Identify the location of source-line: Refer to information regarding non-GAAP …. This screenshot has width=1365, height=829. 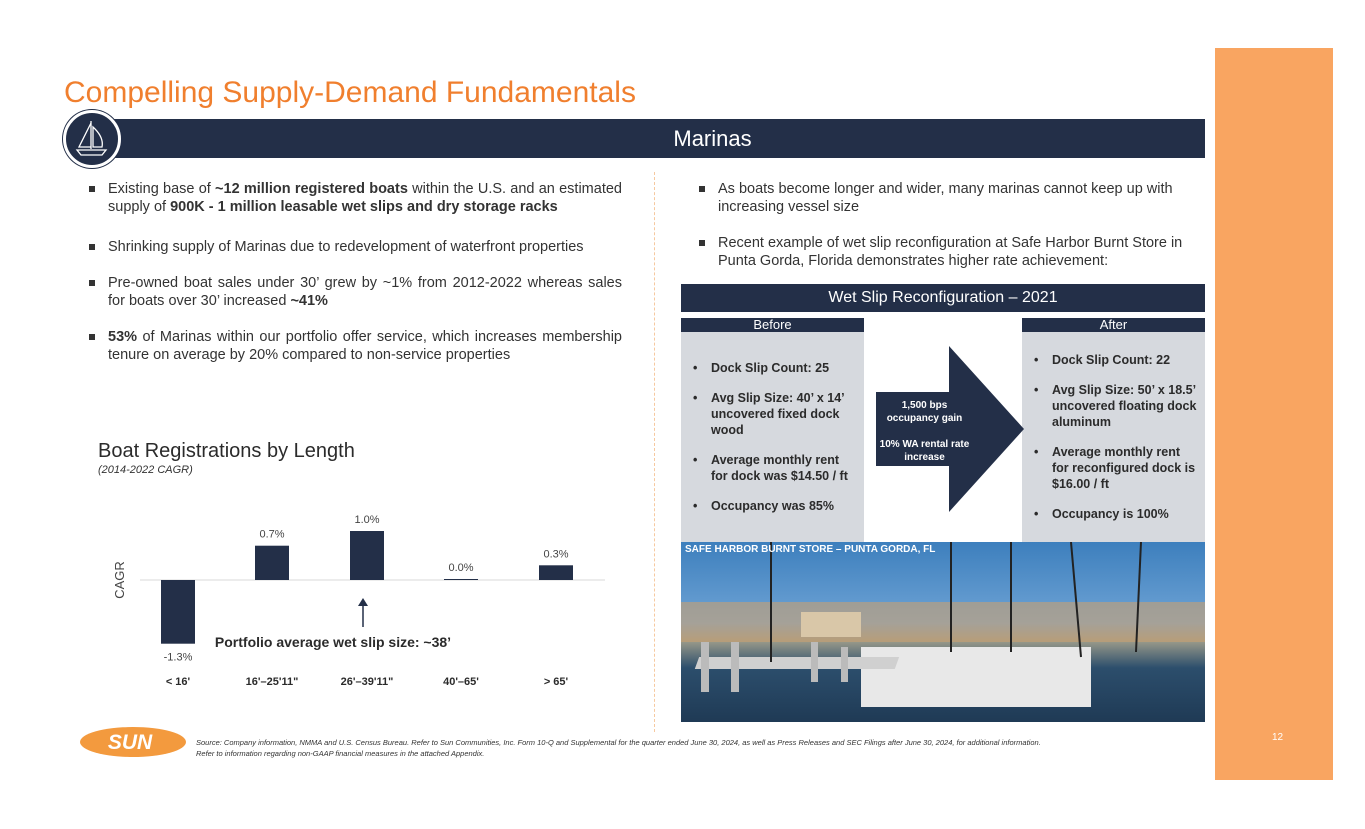
(340, 753).